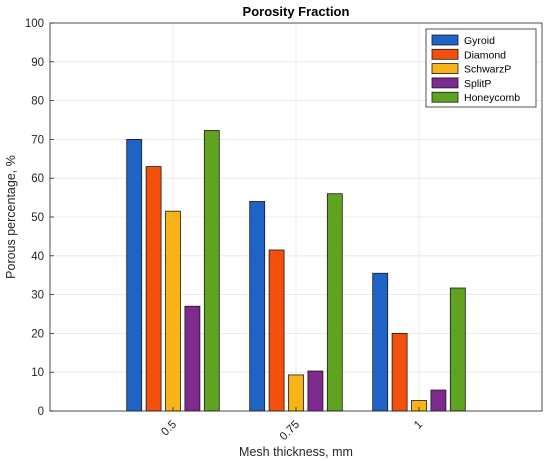  I want to click on x-tick-label: 1, so click(418, 425).